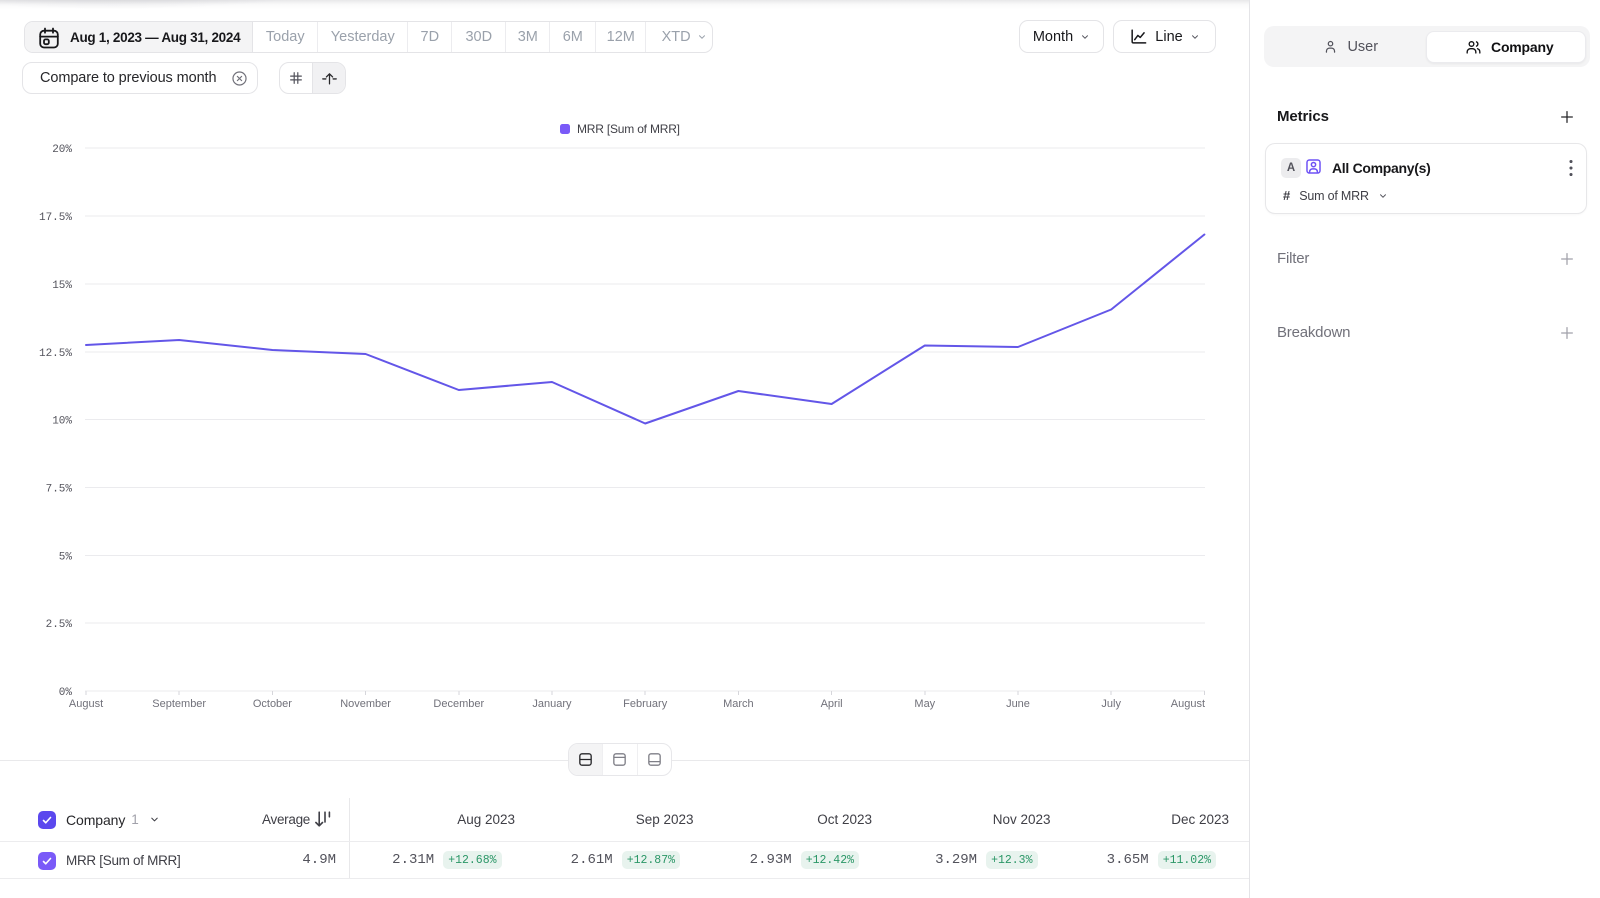 The height and width of the screenshot is (898, 1600). What do you see at coordinates (1111, 704) in the screenshot?
I see `svg-text: July` at bounding box center [1111, 704].